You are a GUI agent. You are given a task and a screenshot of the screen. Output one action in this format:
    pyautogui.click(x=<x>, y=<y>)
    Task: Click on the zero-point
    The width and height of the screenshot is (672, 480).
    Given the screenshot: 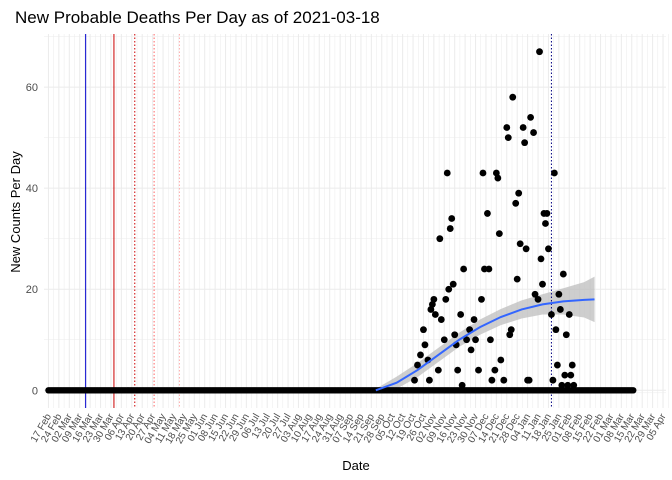 What is the action you would take?
    pyautogui.click(x=633, y=390)
    